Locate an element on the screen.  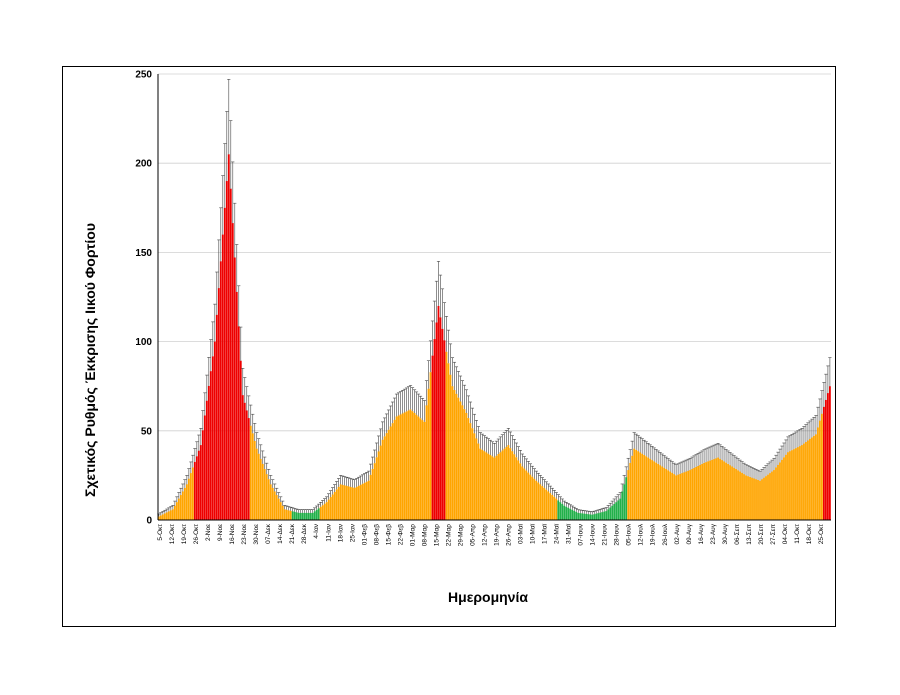
x-tick-label: 04-Οκτ is located at coordinates (785, 534).